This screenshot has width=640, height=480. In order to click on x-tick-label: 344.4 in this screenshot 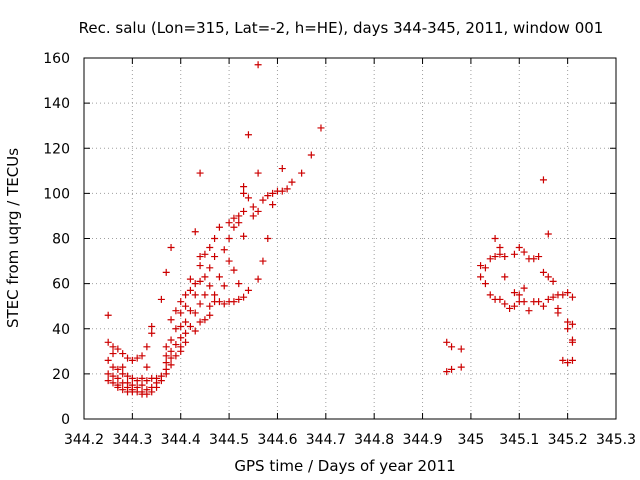, I will do `click(181, 440)`.